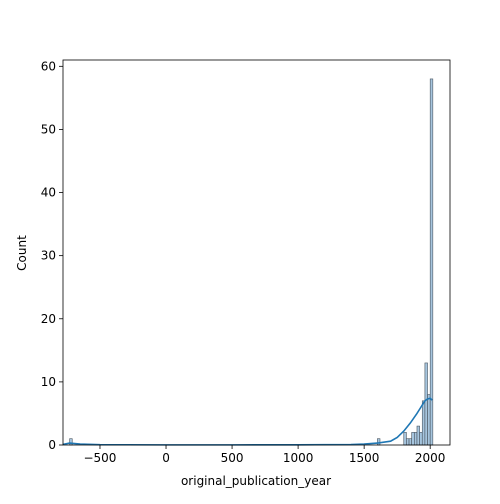 This screenshot has height=504, width=500. What do you see at coordinates (52, 445) in the screenshot?
I see `y-tick-label: 0` at bounding box center [52, 445].